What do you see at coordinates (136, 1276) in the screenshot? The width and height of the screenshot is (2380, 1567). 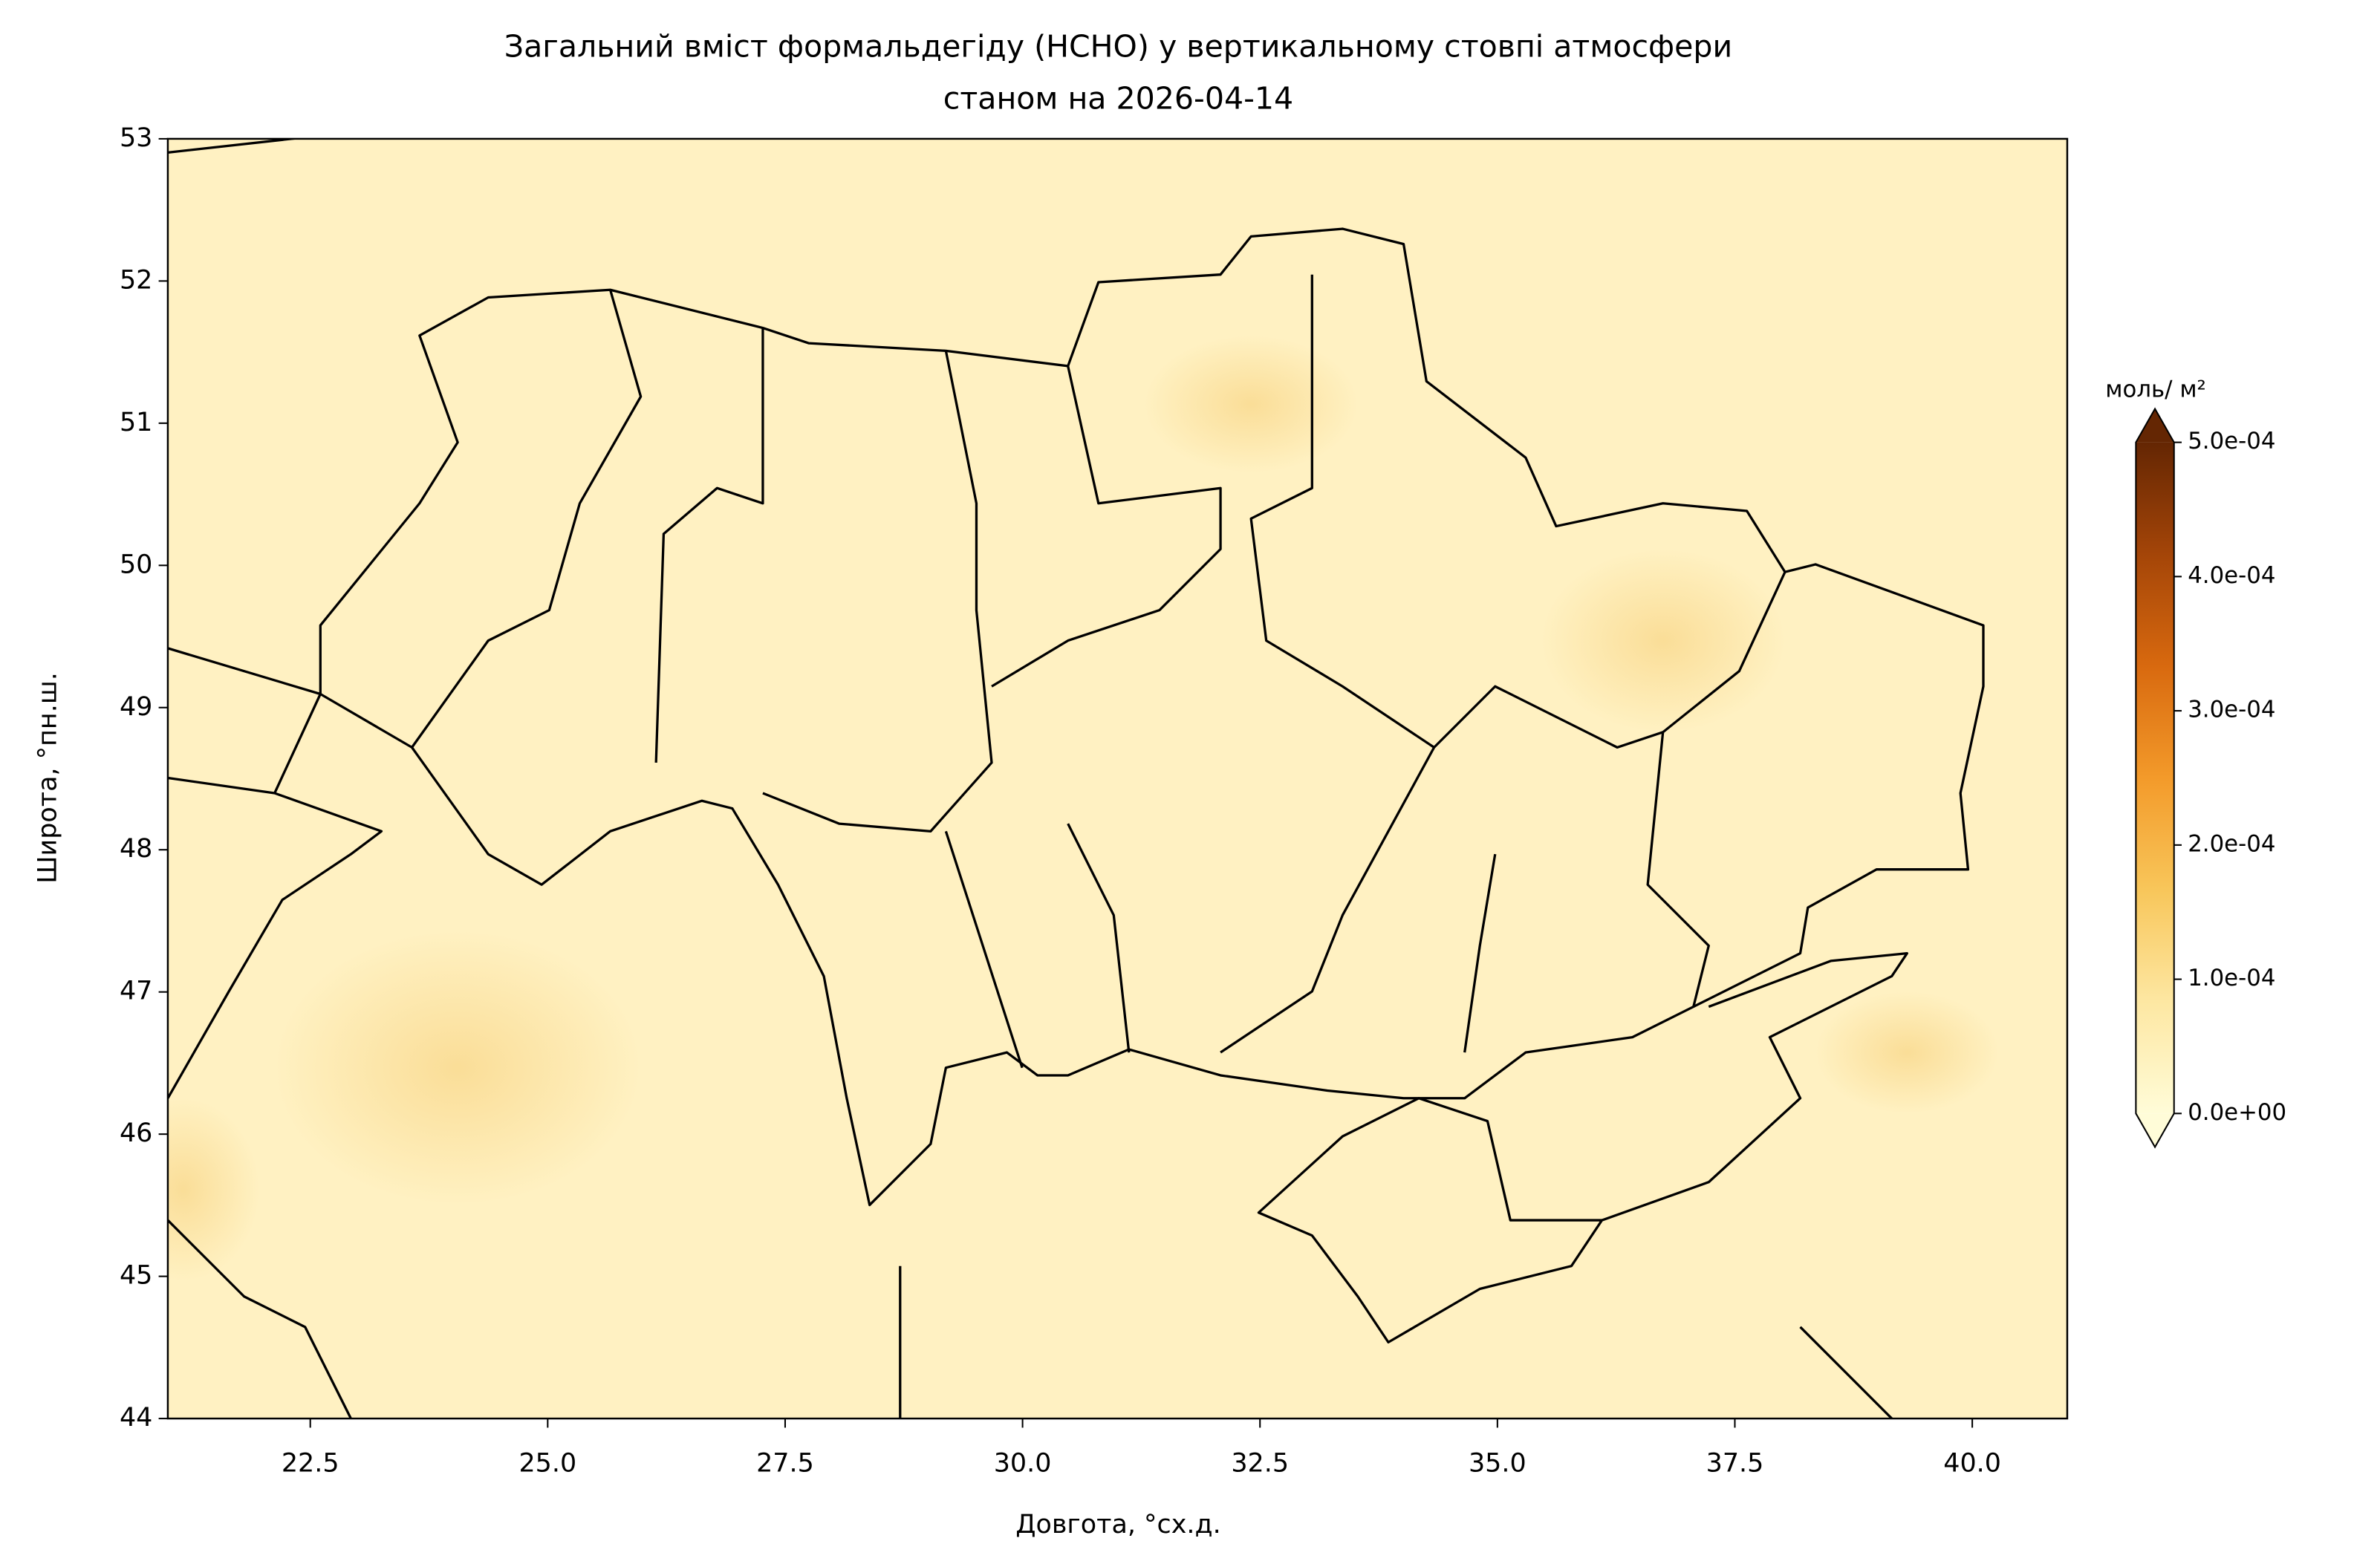 I see `y-tick-label: 45` at bounding box center [136, 1276].